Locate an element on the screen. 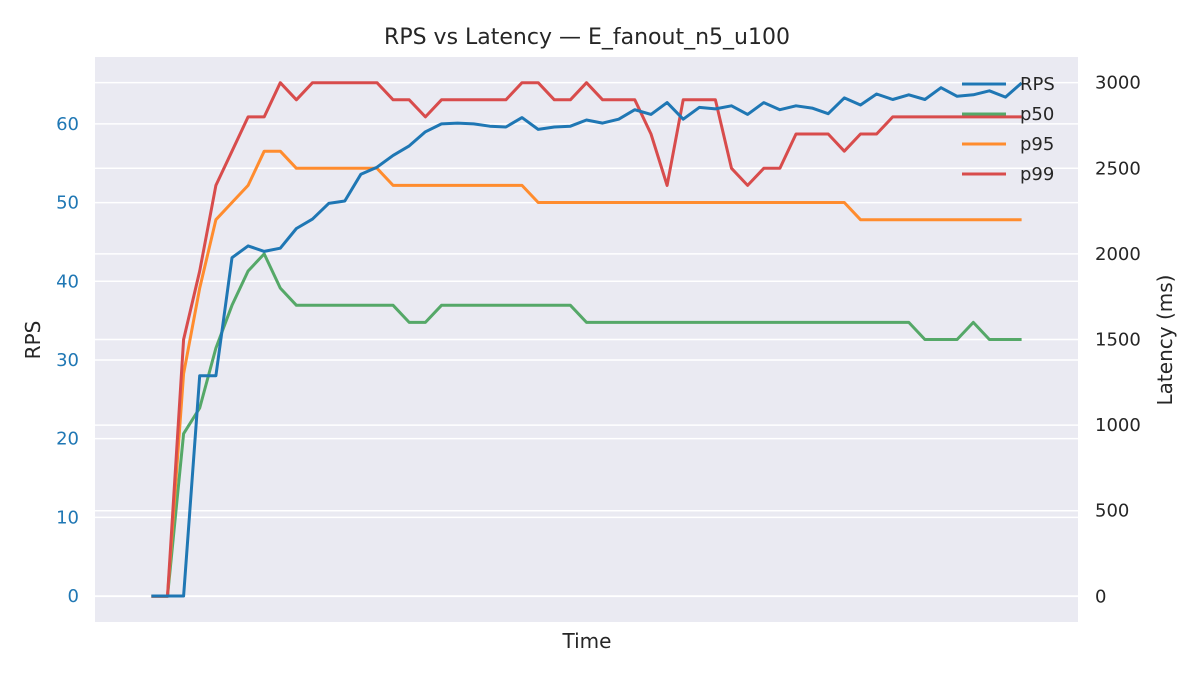 The height and width of the screenshot is (675, 1200). right-tick-label: 500 is located at coordinates (1112, 511).